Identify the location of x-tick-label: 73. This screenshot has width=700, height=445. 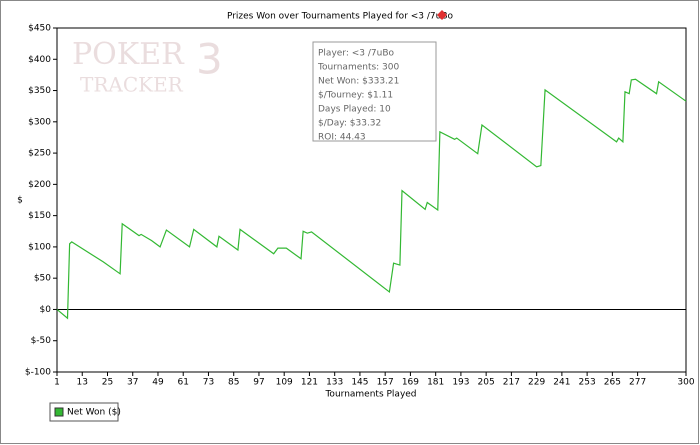
(208, 383).